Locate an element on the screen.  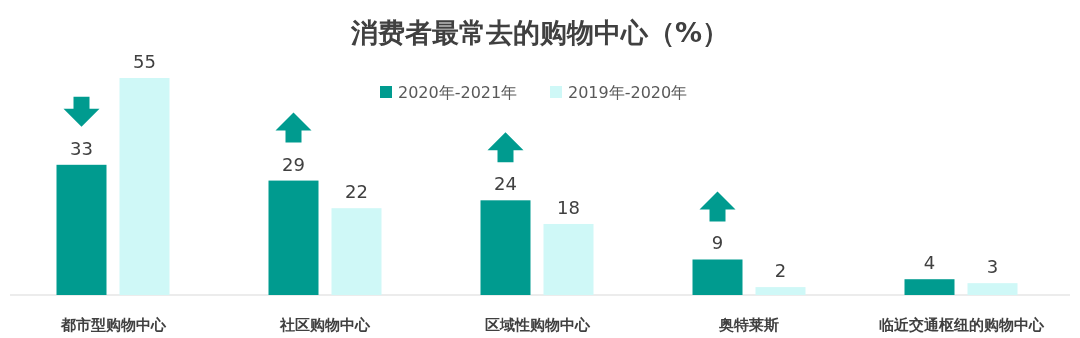
data-label: 4 is located at coordinates (929, 263).